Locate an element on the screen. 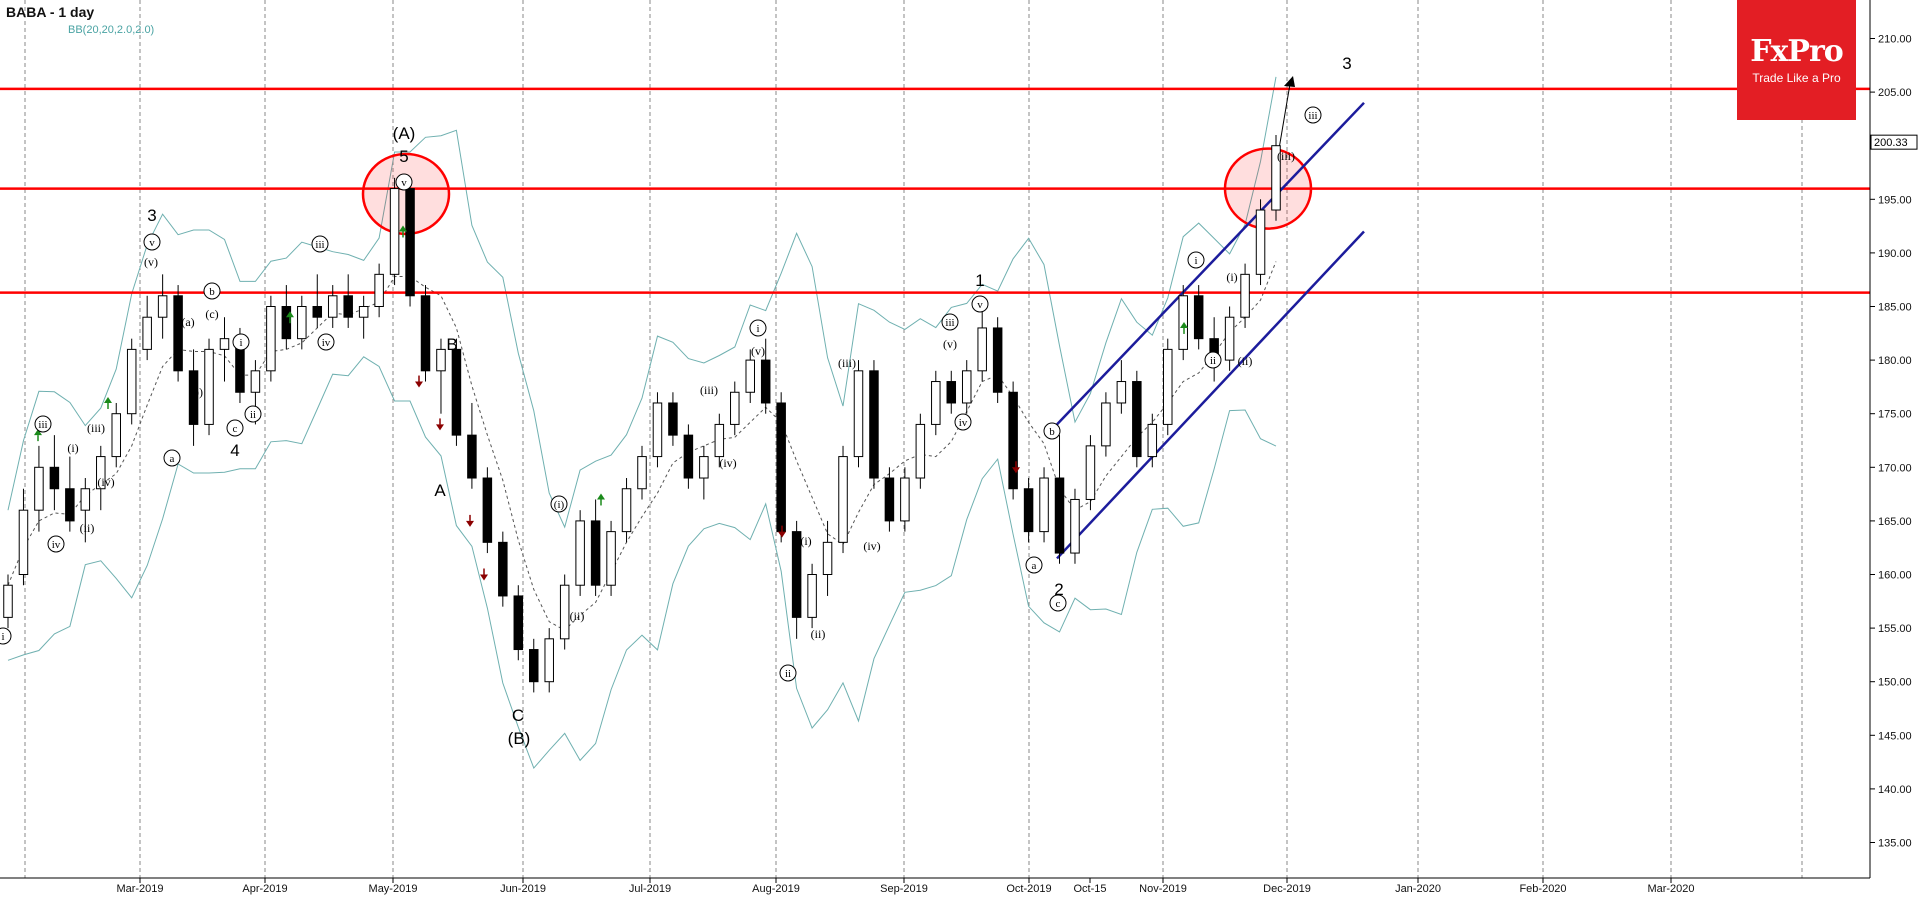  wave-label: a is located at coordinates (172, 459).